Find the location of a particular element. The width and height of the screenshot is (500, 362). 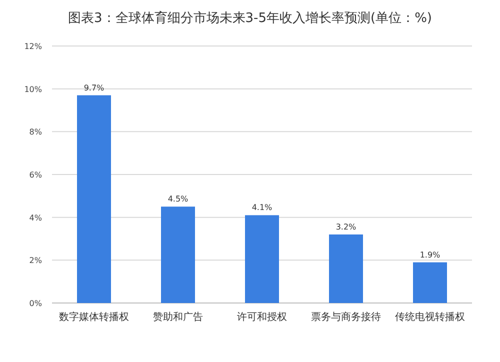

ytick: 6% is located at coordinates (35, 175).